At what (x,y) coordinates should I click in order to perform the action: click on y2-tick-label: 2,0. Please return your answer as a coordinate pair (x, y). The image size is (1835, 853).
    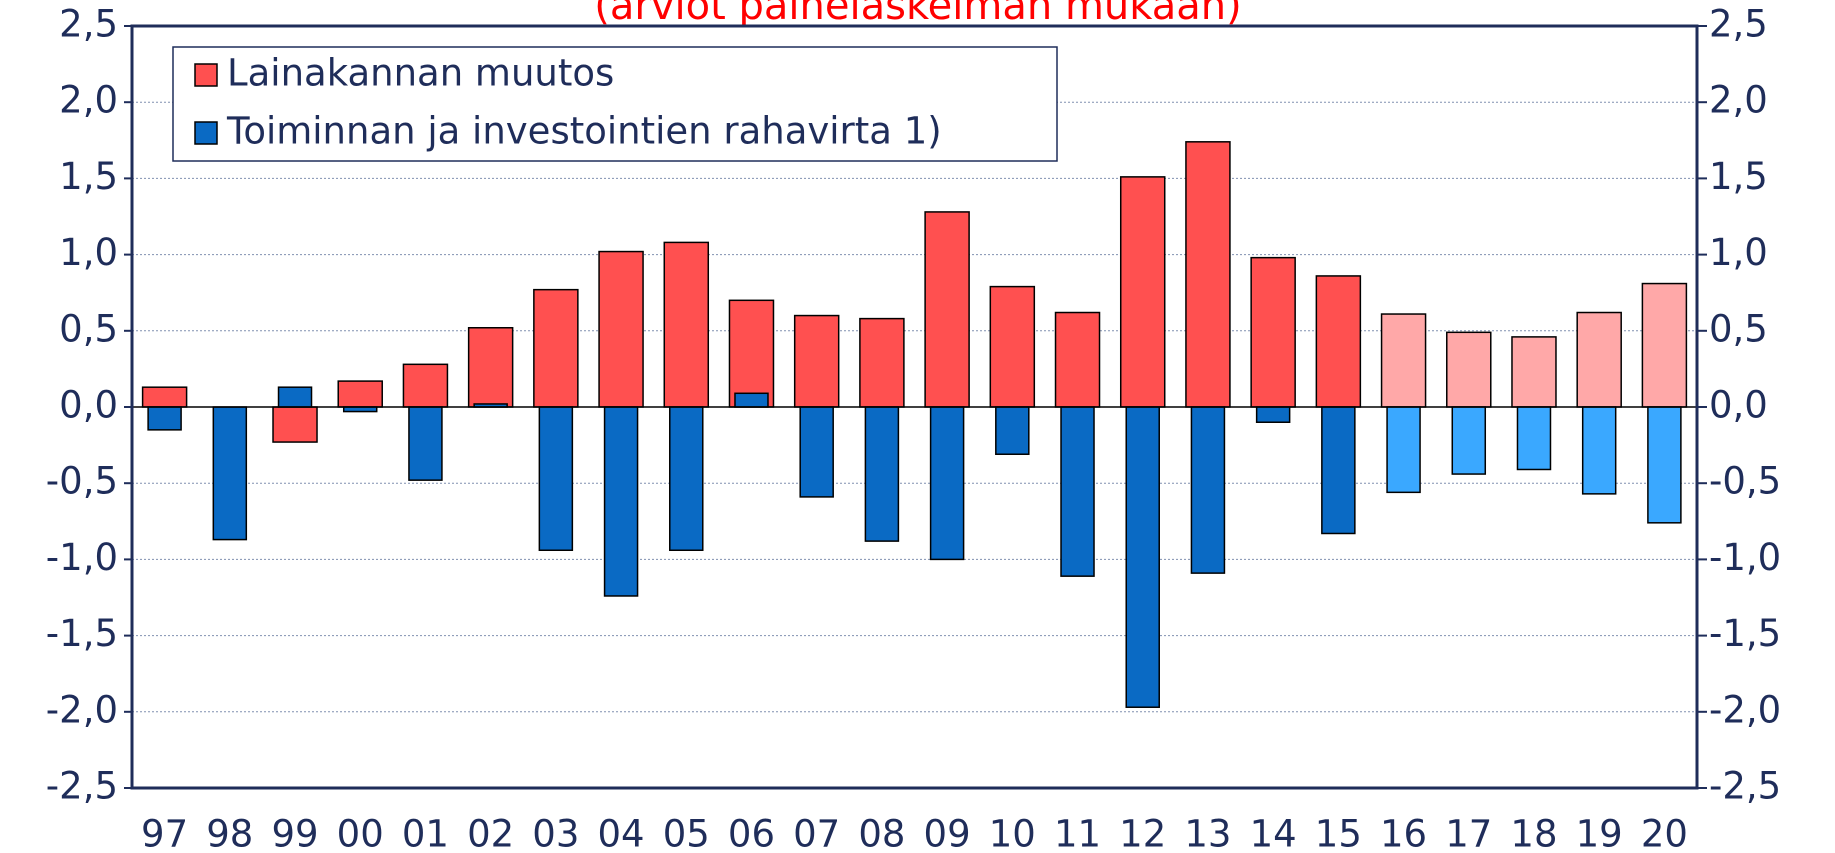
    Looking at the image, I should click on (1738, 100).